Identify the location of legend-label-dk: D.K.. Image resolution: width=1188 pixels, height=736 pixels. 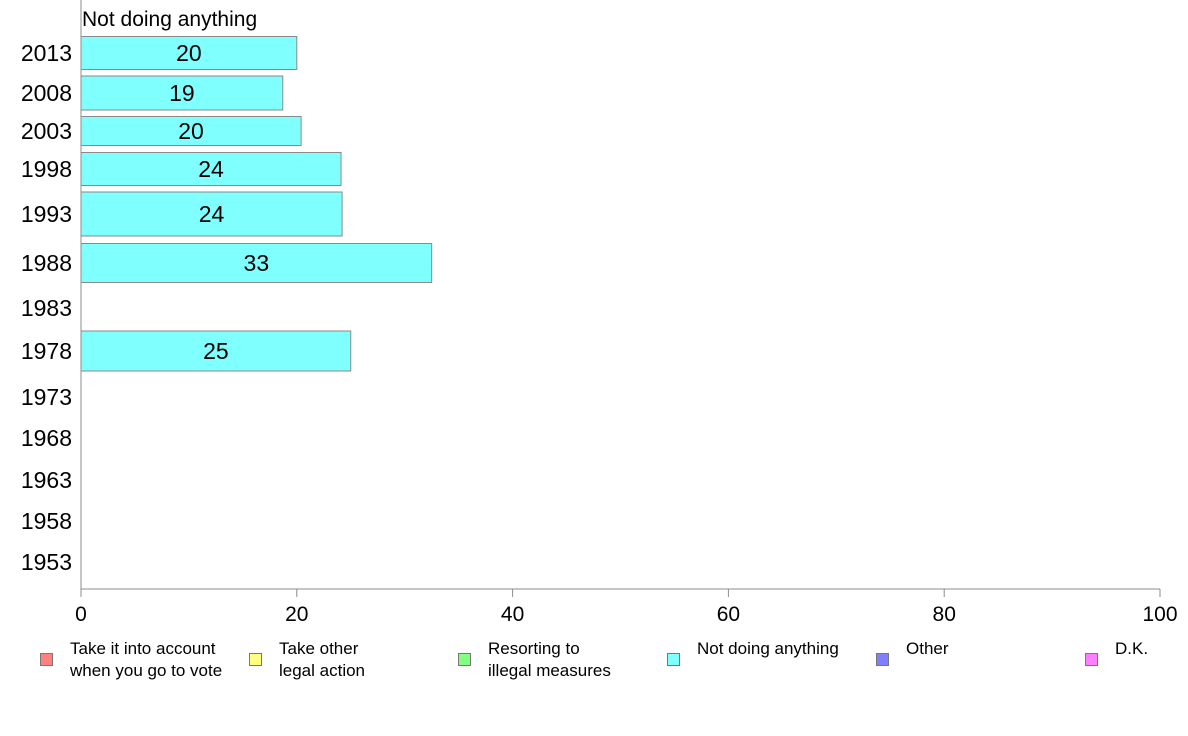
(1132, 648).